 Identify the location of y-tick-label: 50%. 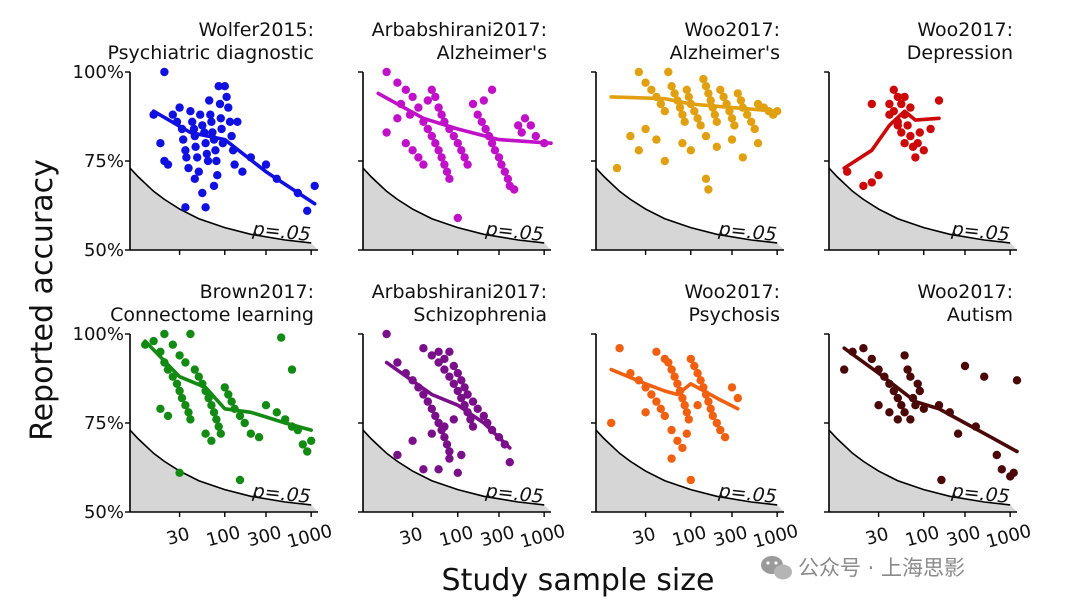
(104, 512).